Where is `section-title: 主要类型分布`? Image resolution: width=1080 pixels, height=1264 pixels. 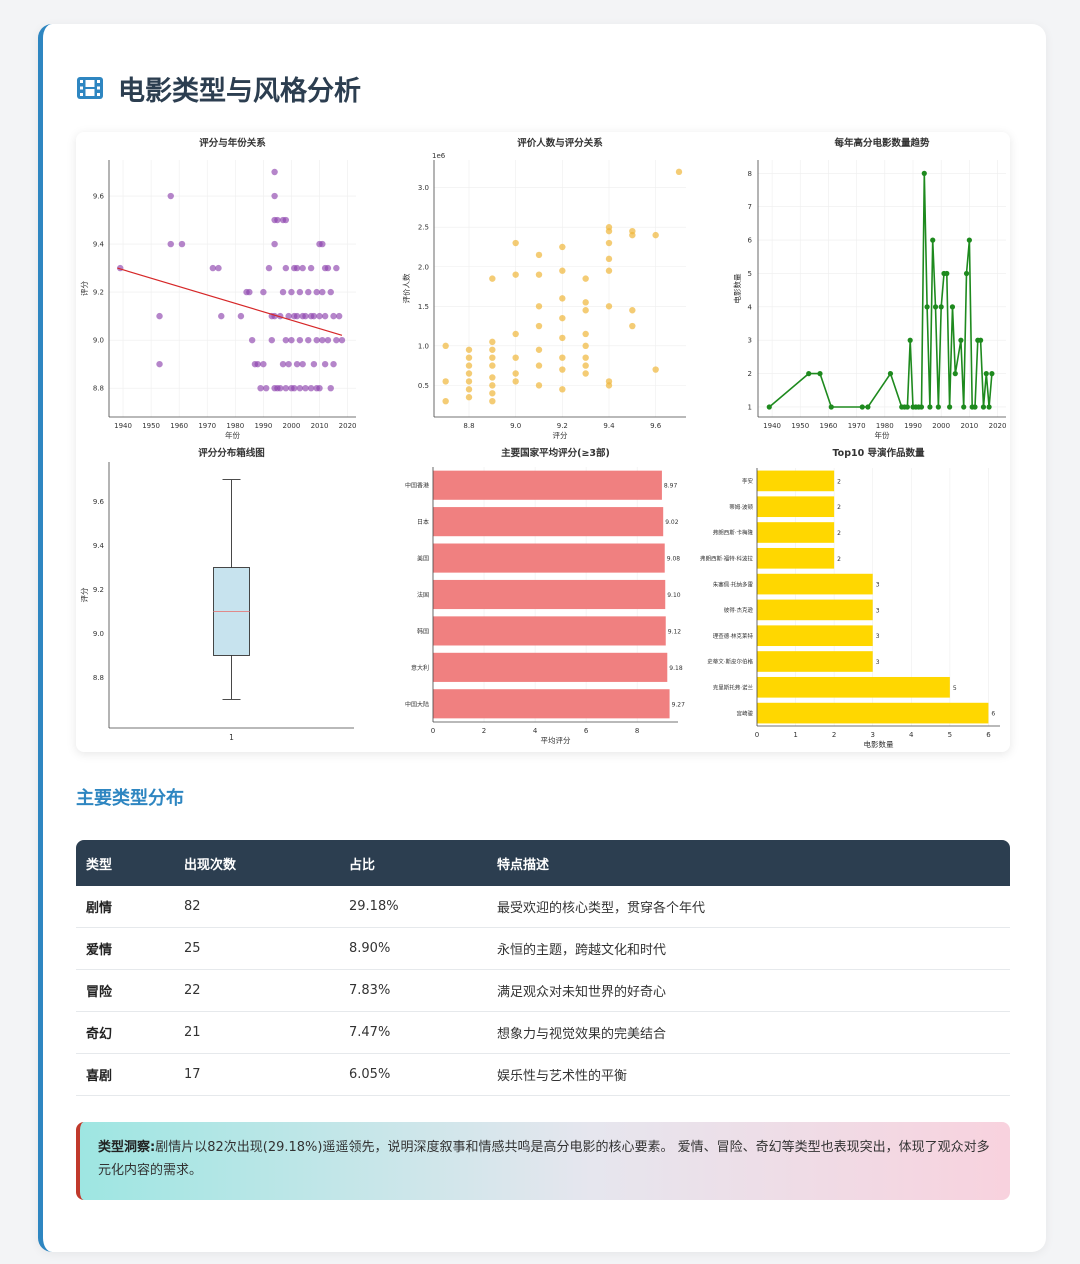
section-title: 主要类型分布 is located at coordinates (130, 798).